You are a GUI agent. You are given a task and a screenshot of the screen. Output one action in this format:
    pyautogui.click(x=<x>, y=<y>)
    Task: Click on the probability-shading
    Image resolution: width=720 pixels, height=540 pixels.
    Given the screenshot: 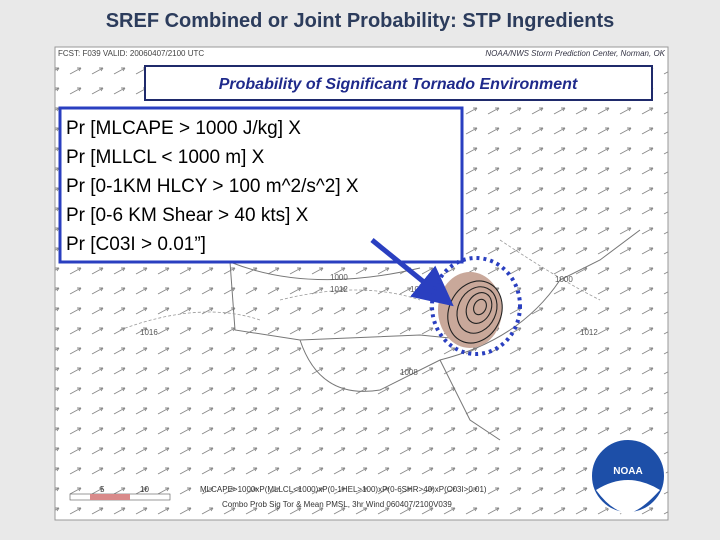 What is the action you would take?
    pyautogui.click(x=470, y=310)
    